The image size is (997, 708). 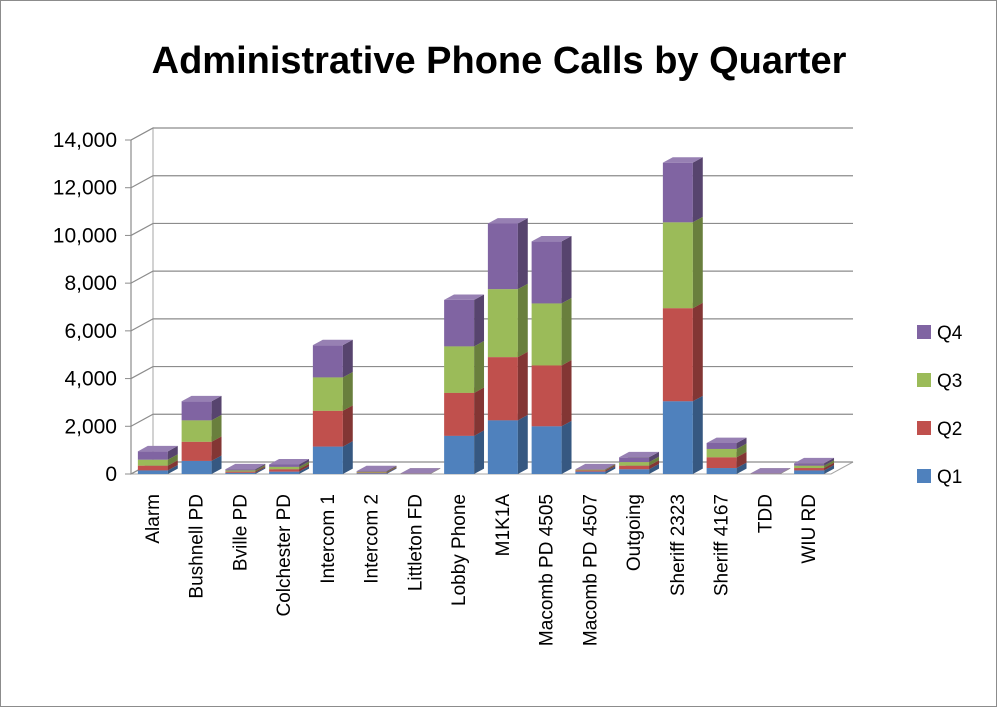 What do you see at coordinates (85, 140) in the screenshot?
I see `y-tick-label: 14,000` at bounding box center [85, 140].